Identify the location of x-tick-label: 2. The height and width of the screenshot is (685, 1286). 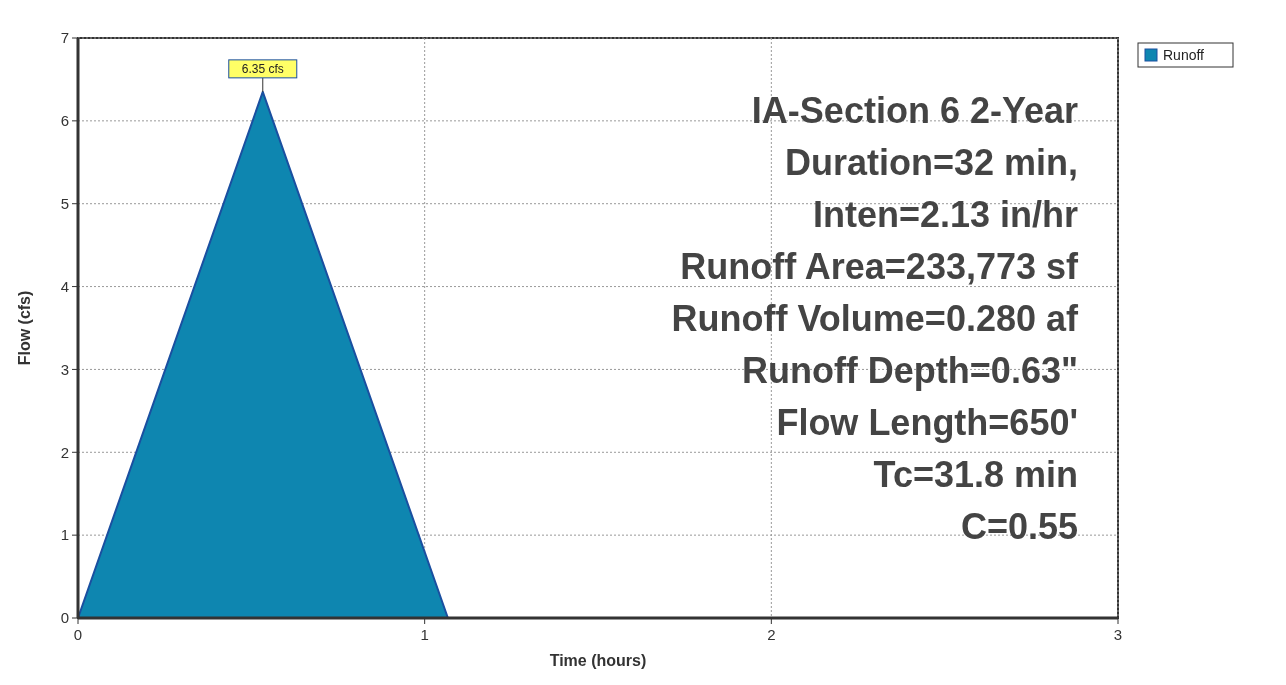
(771, 634).